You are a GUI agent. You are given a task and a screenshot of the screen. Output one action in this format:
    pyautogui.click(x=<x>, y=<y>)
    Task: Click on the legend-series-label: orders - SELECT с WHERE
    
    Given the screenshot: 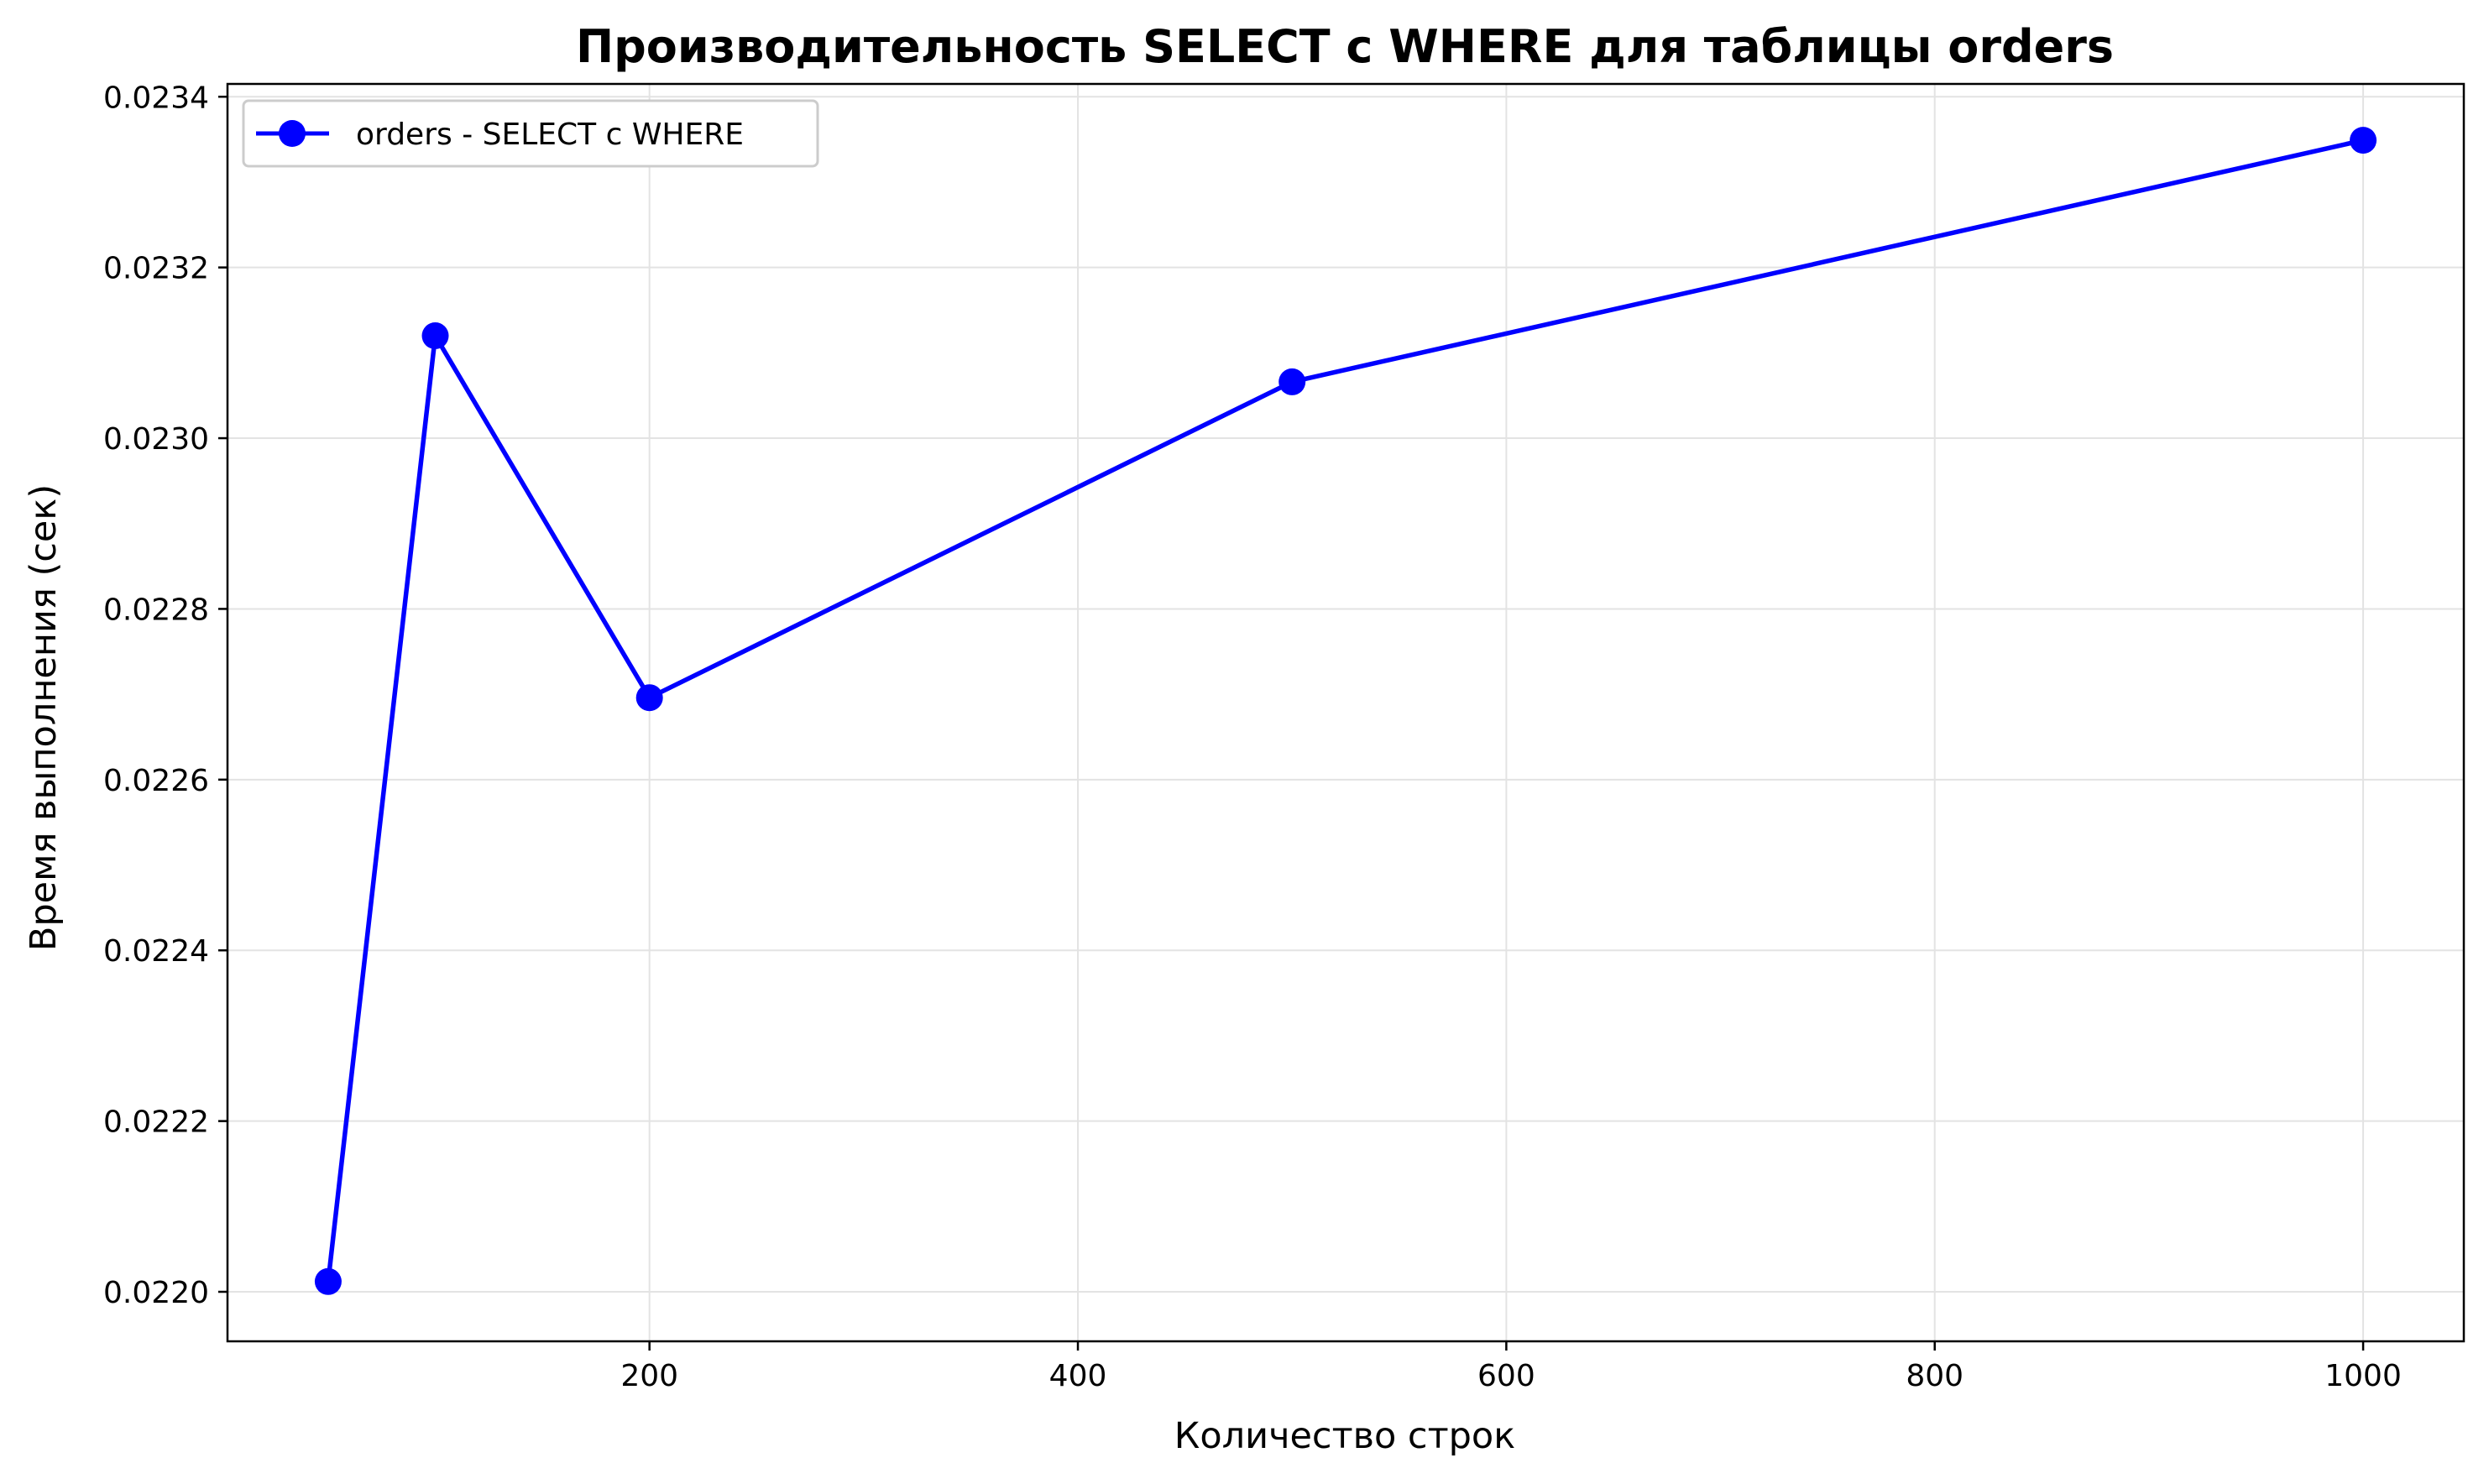 What is the action you would take?
    pyautogui.click(x=550, y=135)
    